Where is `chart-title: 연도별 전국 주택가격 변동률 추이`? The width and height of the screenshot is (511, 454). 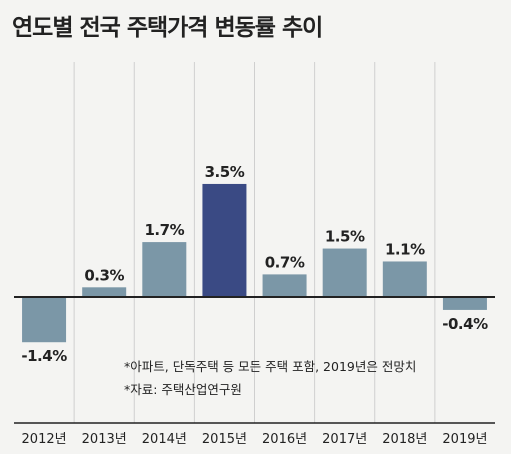 chart-title: 연도별 전국 주택가격 변동률 추이 is located at coordinates (167, 28).